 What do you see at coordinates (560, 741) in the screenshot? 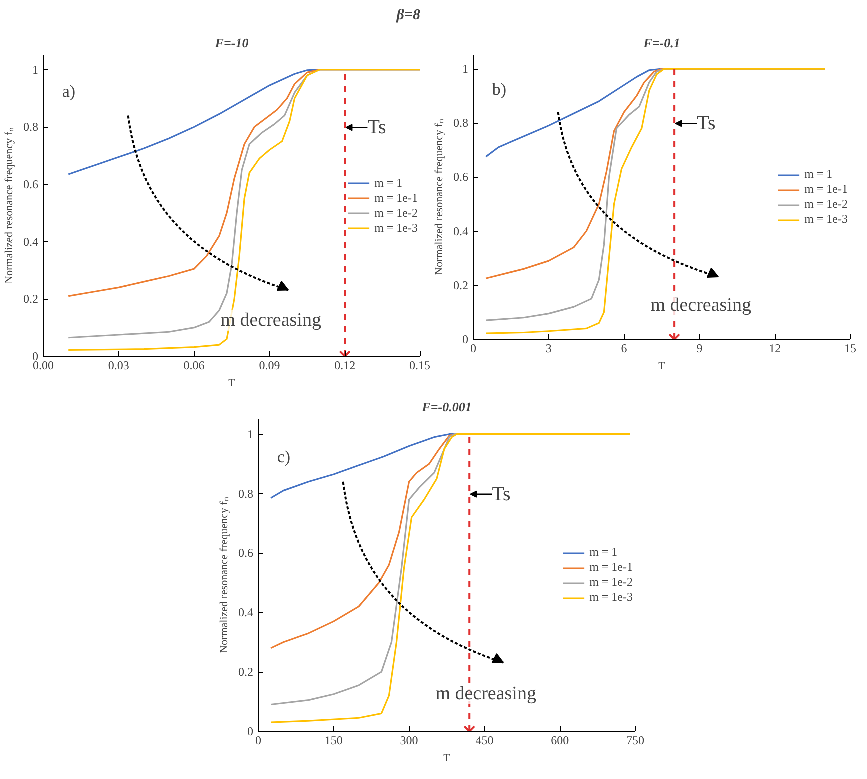
I see `x-tick-label: 600` at bounding box center [560, 741].